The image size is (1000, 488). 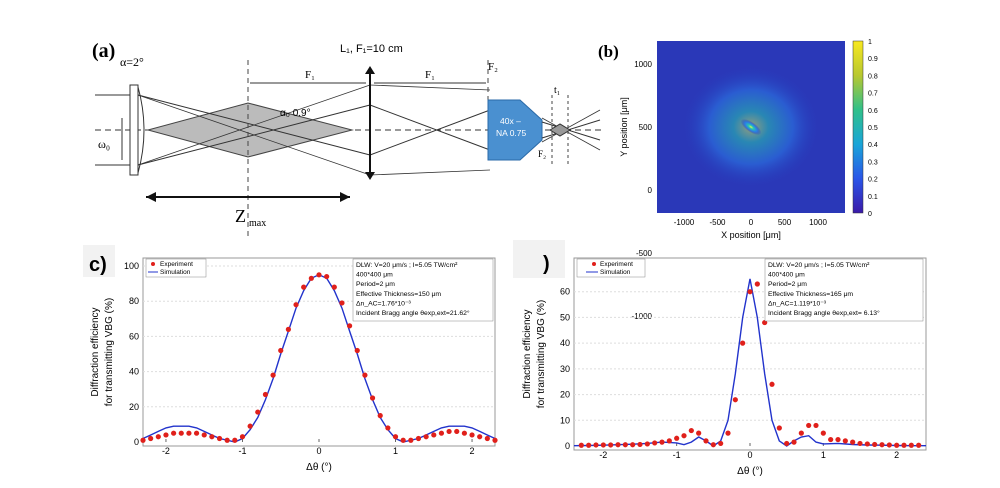 What do you see at coordinates (240, 216) in the screenshot?
I see `zmax-label: Z` at bounding box center [240, 216].